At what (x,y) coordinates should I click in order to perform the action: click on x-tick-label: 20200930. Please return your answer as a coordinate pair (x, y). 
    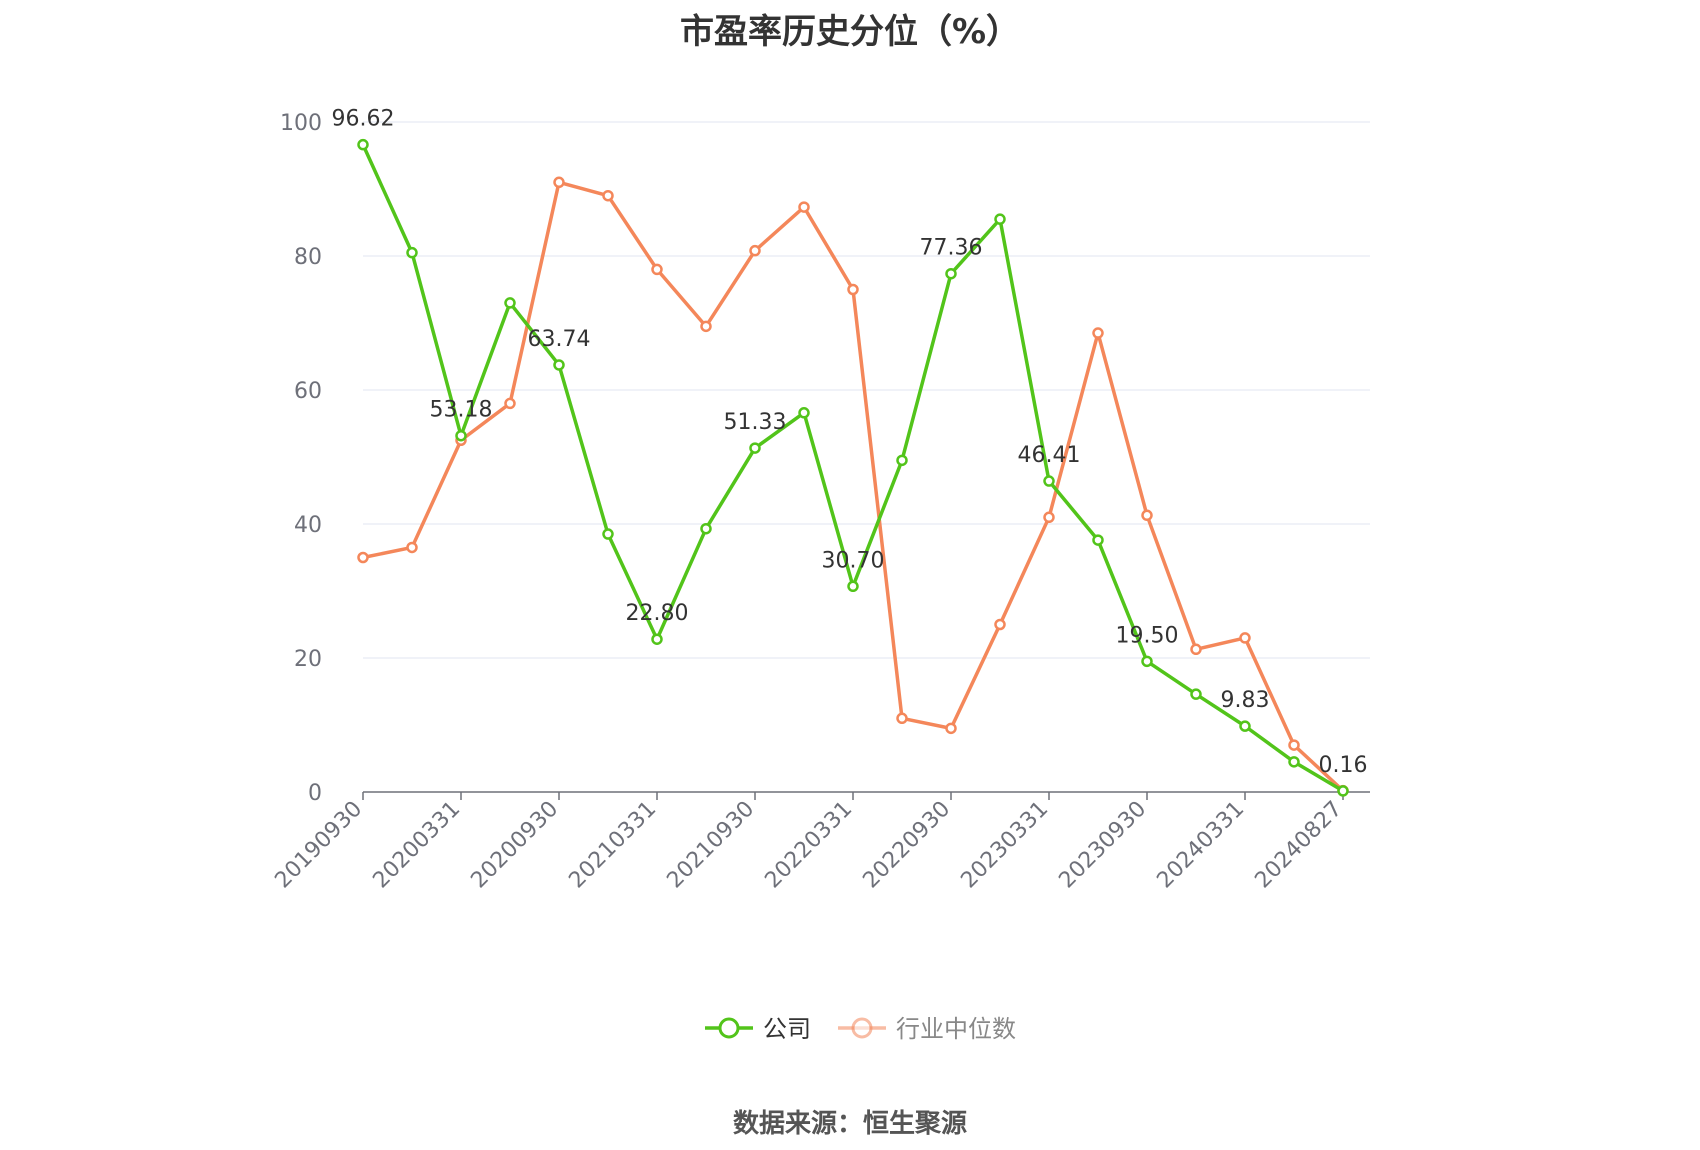
    Looking at the image, I should click on (514, 845).